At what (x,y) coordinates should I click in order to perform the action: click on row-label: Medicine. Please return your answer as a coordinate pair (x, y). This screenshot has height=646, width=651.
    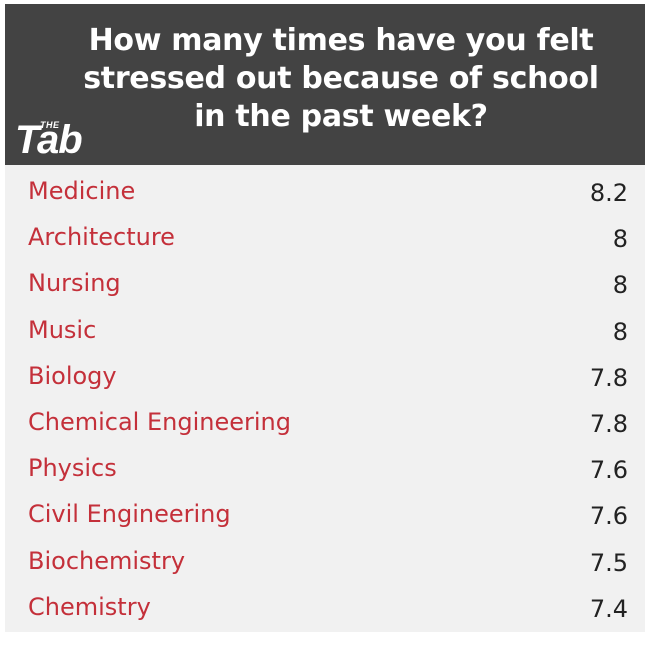
    Looking at the image, I should click on (82, 191).